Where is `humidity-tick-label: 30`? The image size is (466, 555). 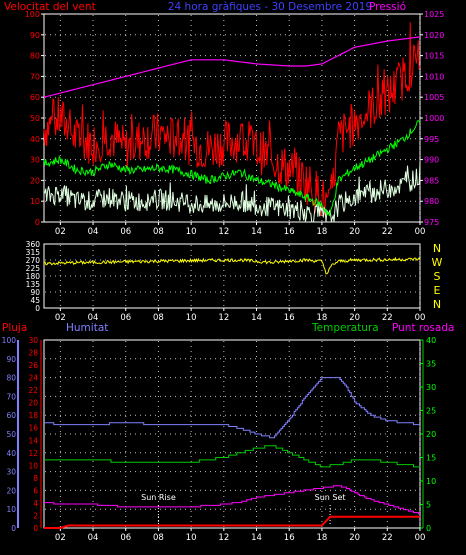
humidity-tick-label: 30 is located at coordinates (11, 472).